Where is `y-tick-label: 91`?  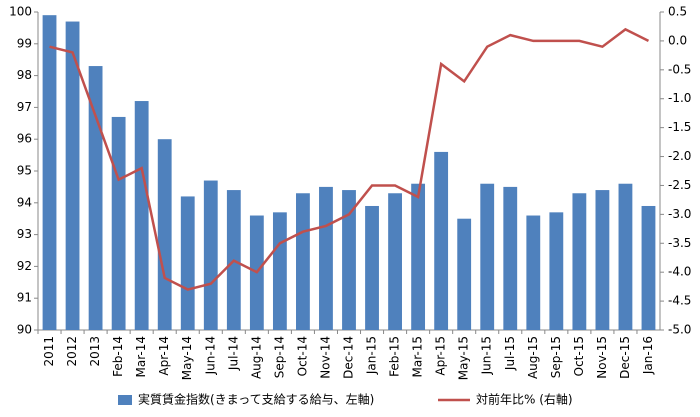 y-tick-label: 91 is located at coordinates (24, 298).